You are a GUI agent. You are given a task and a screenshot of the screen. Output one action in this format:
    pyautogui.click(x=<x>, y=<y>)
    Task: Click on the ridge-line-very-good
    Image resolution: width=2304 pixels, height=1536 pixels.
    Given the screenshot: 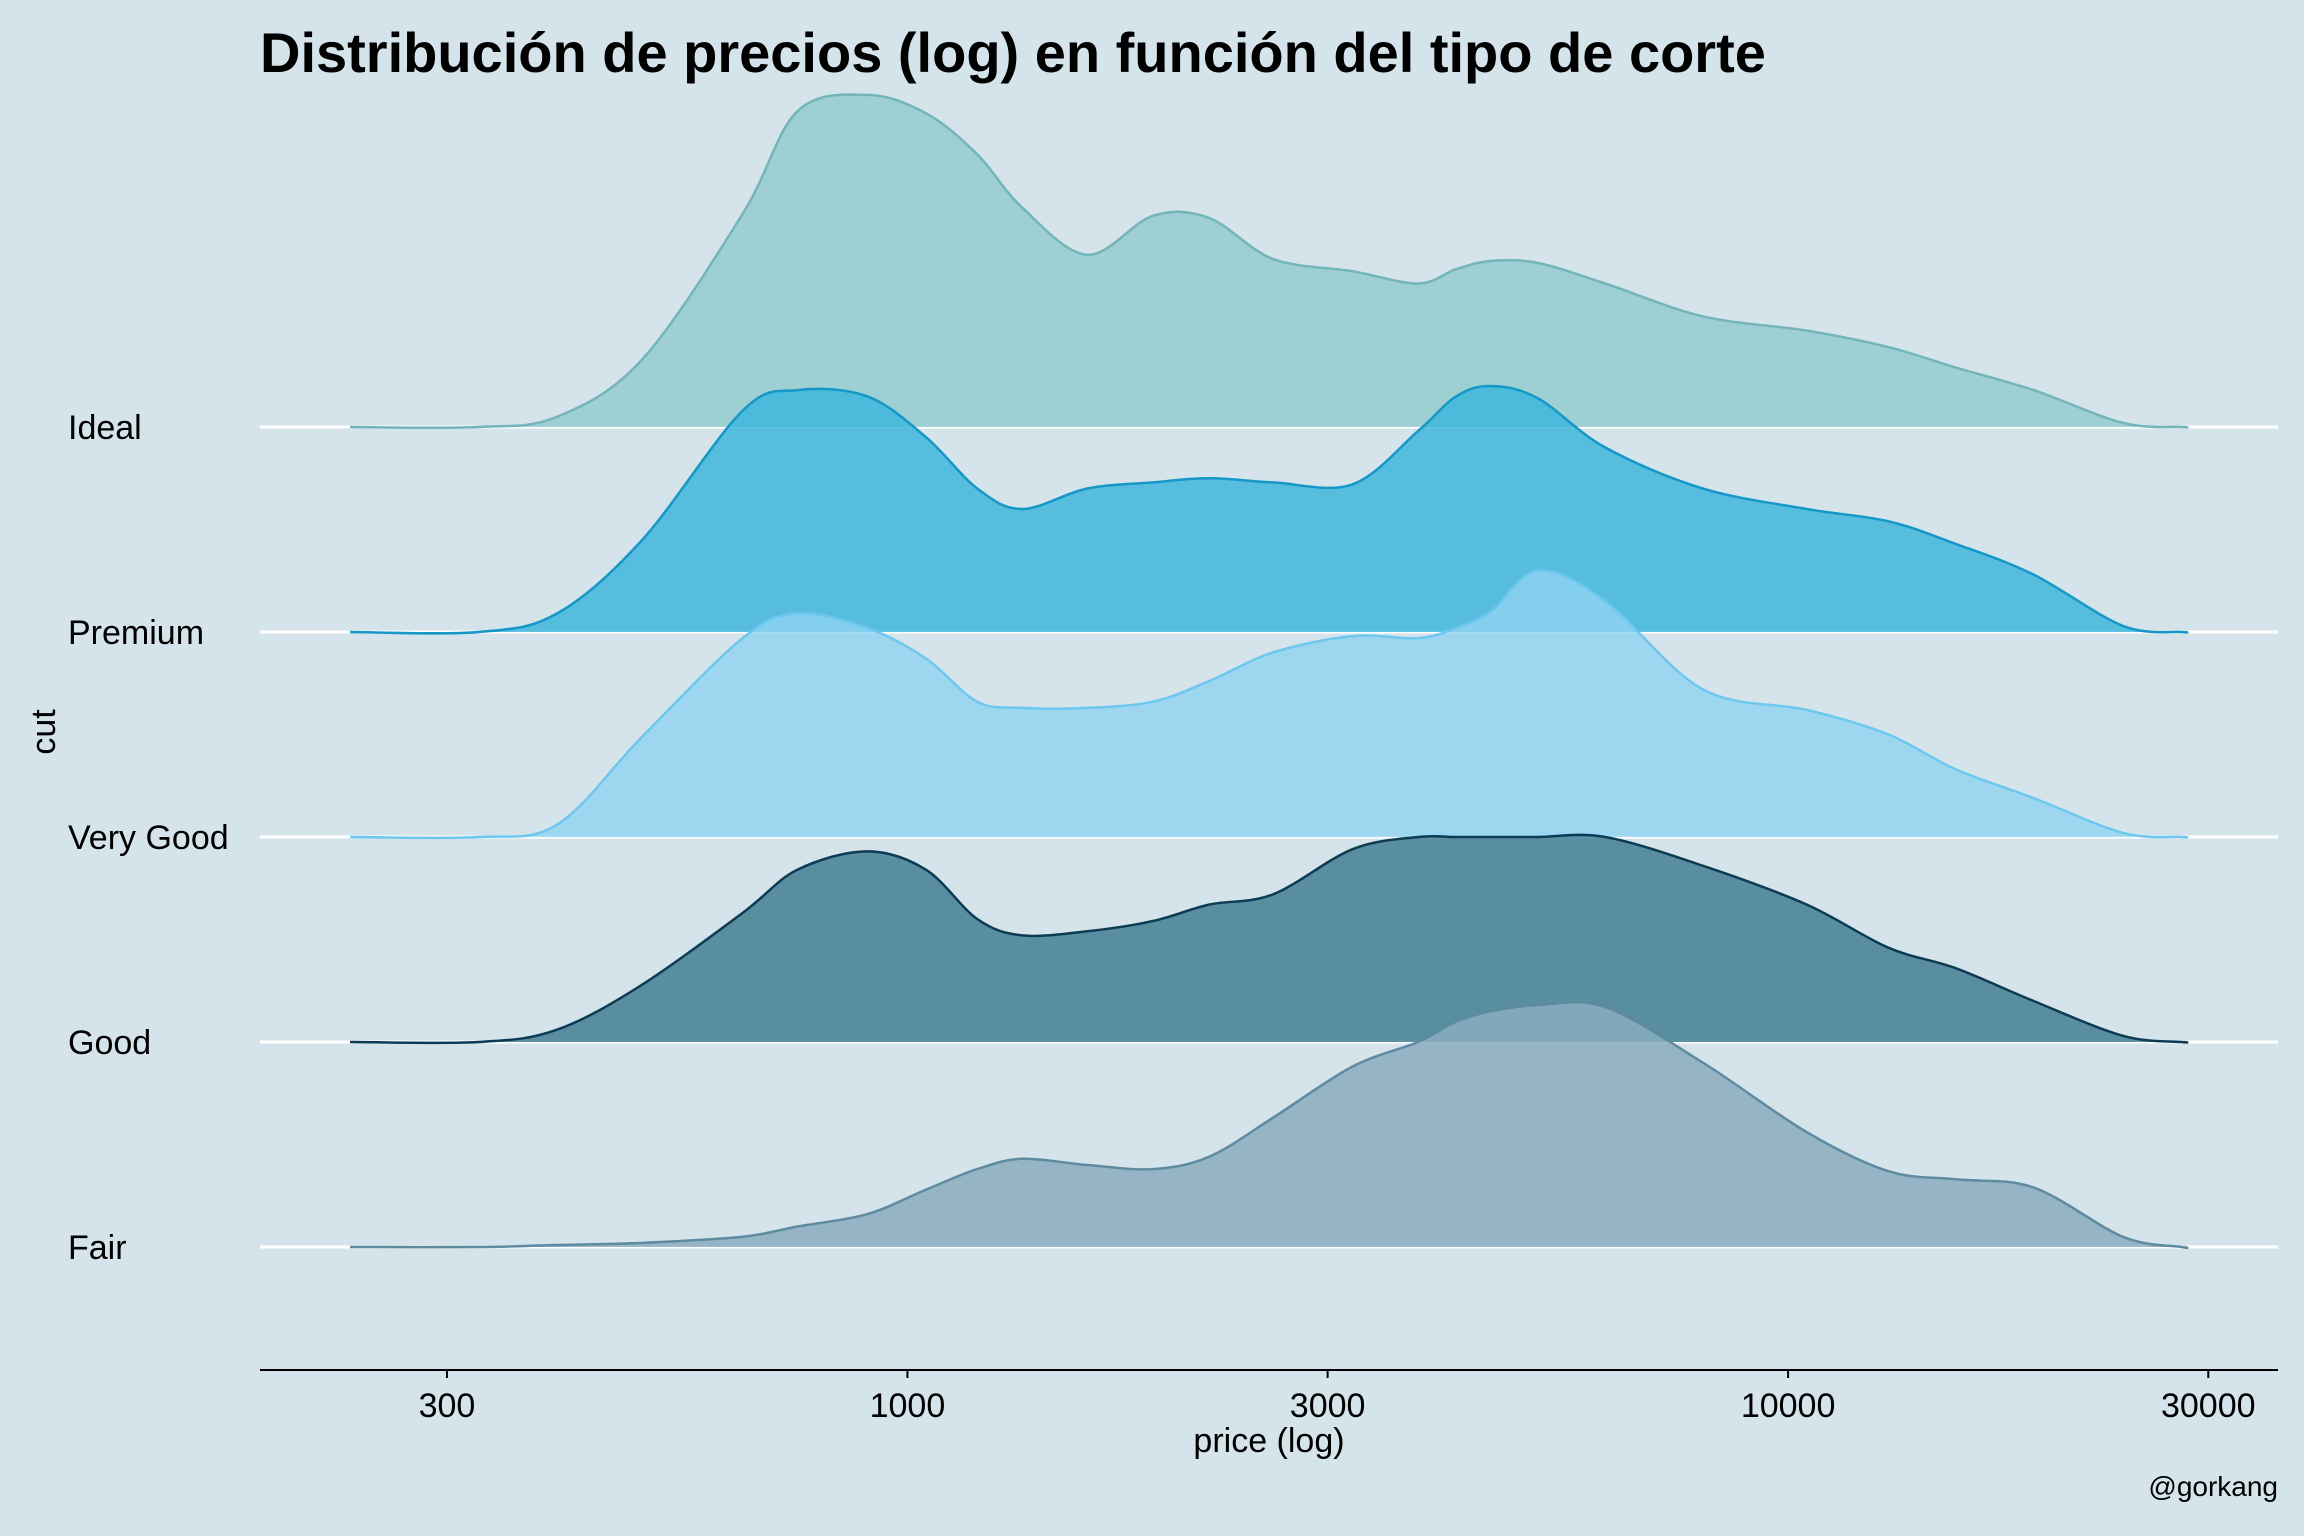 What is the action you would take?
    pyautogui.click(x=1269, y=704)
    